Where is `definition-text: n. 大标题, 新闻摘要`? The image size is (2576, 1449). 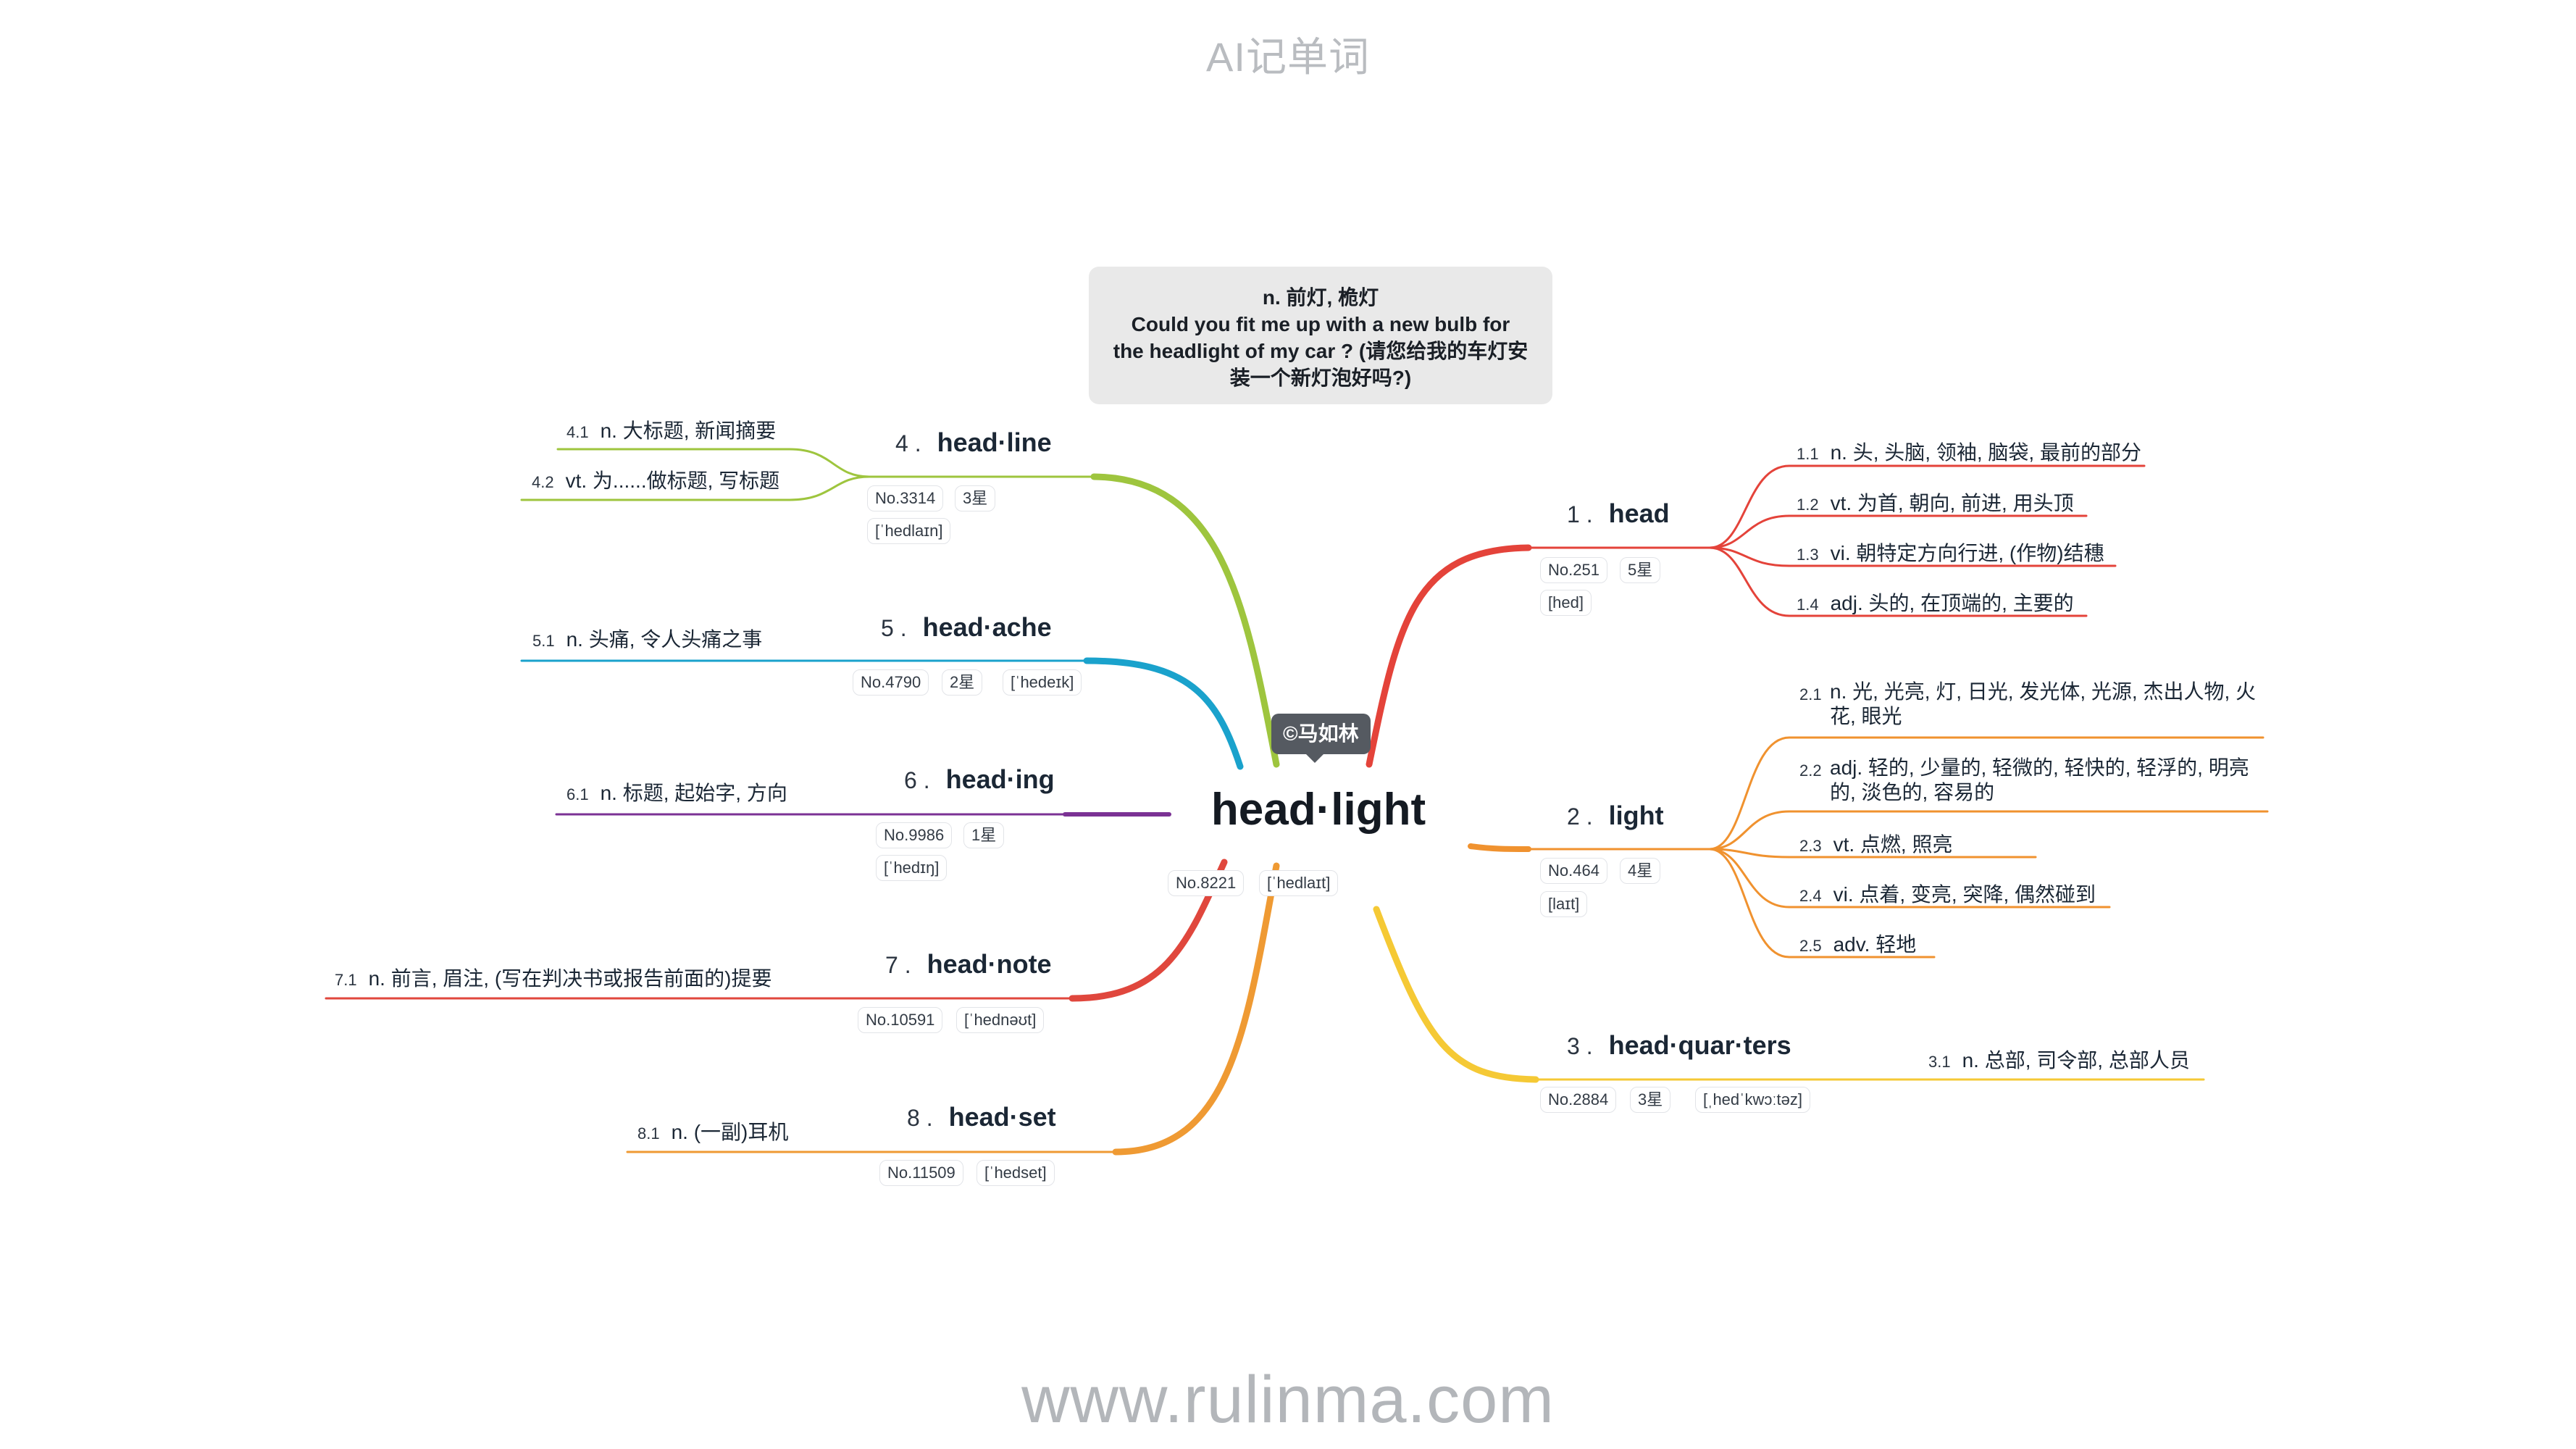 definition-text: n. 大标题, 新闻摘要 is located at coordinates (688, 430).